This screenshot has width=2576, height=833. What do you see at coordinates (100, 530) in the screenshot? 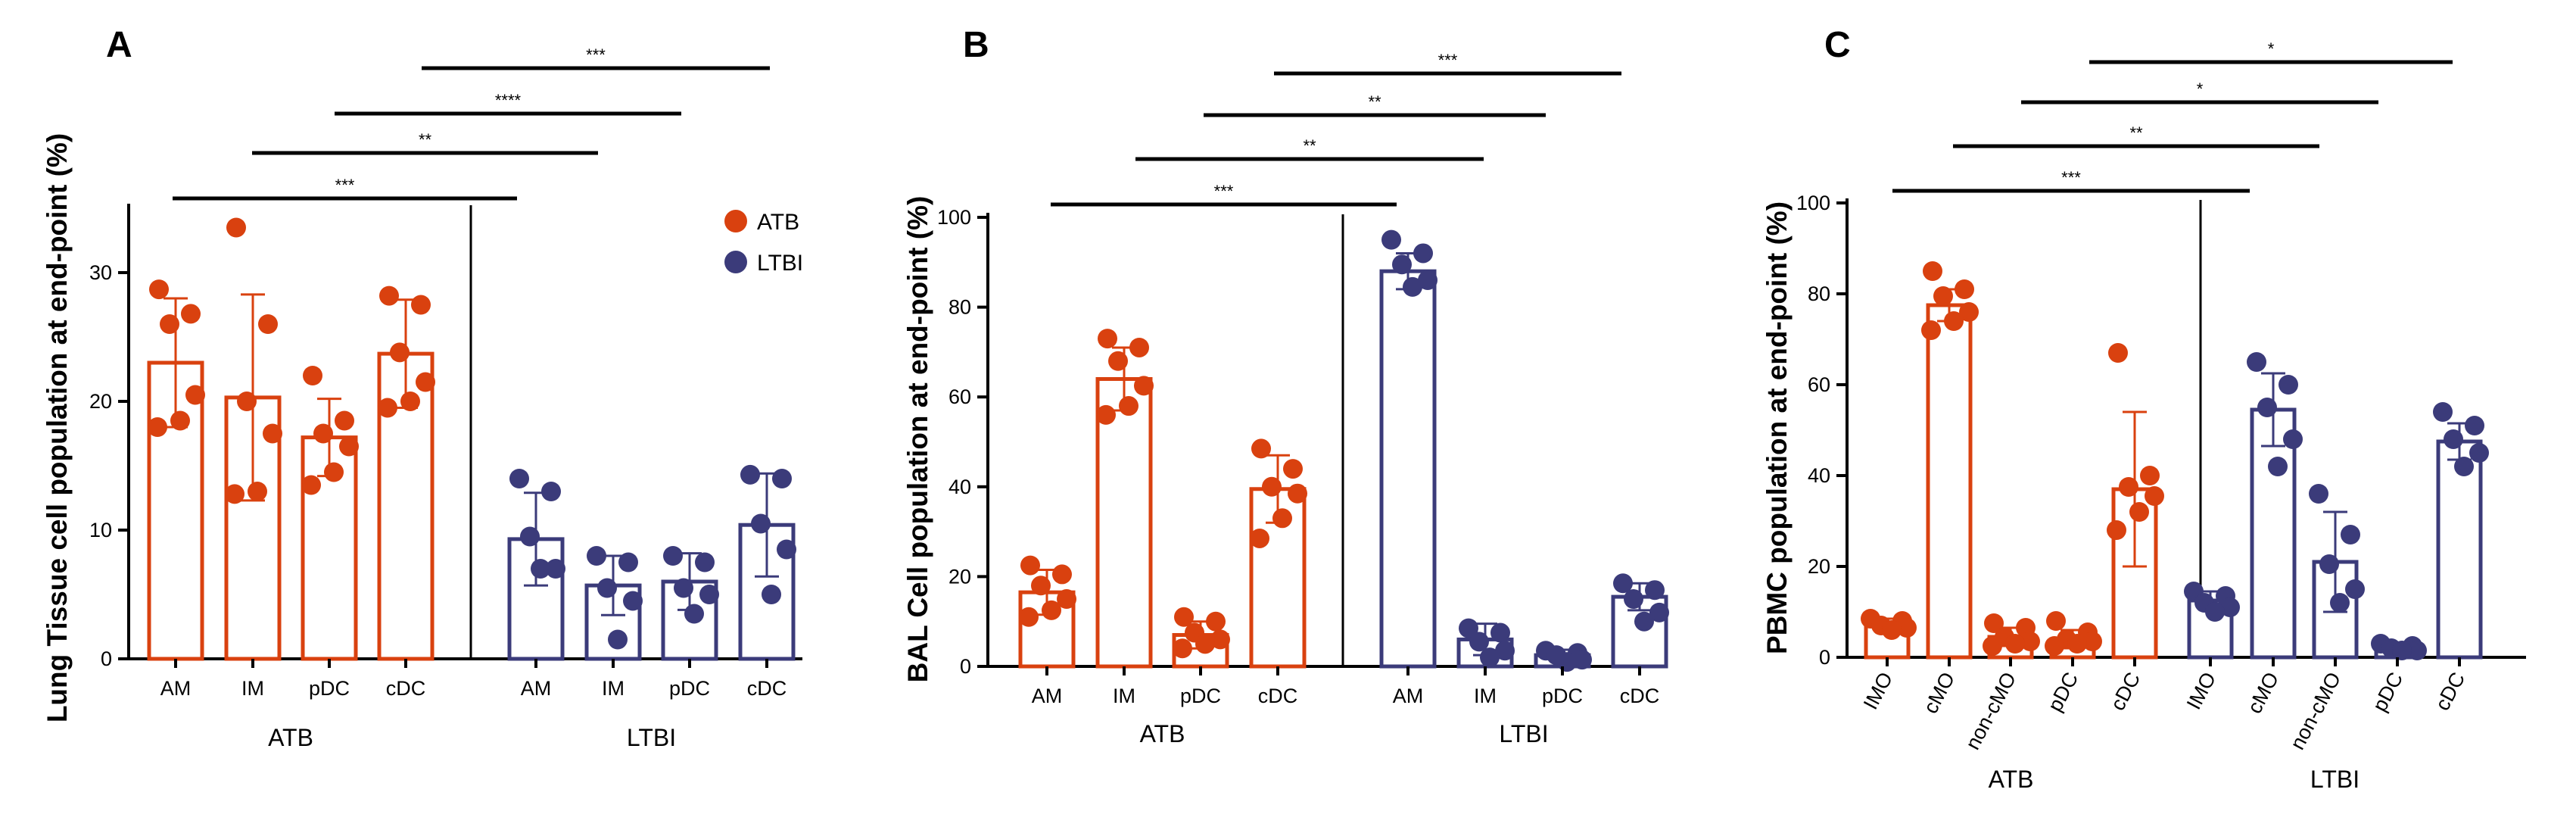
I see `panel-a-y-tick-label: 10` at bounding box center [100, 530].